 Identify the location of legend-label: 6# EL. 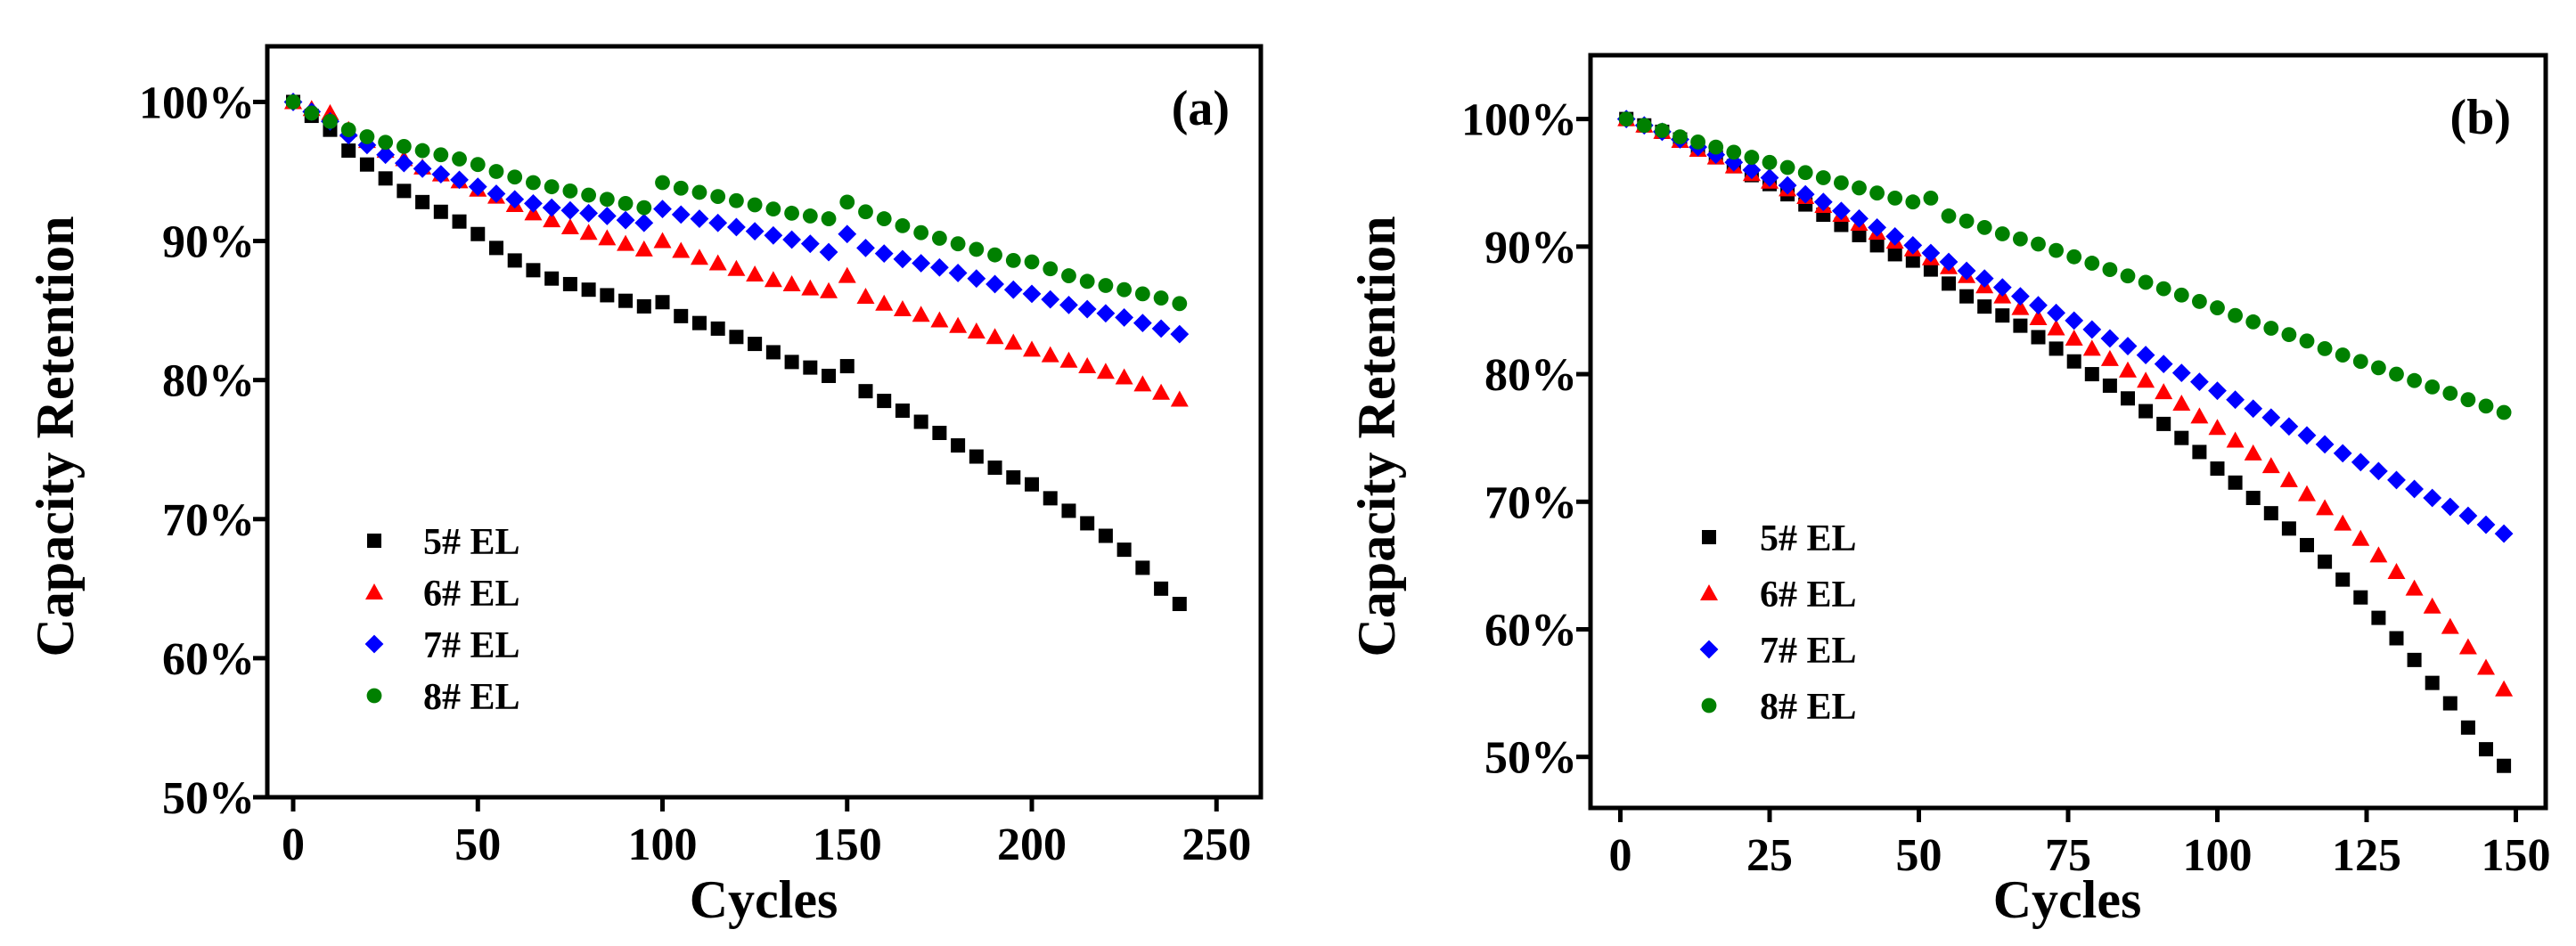
(1808, 595).